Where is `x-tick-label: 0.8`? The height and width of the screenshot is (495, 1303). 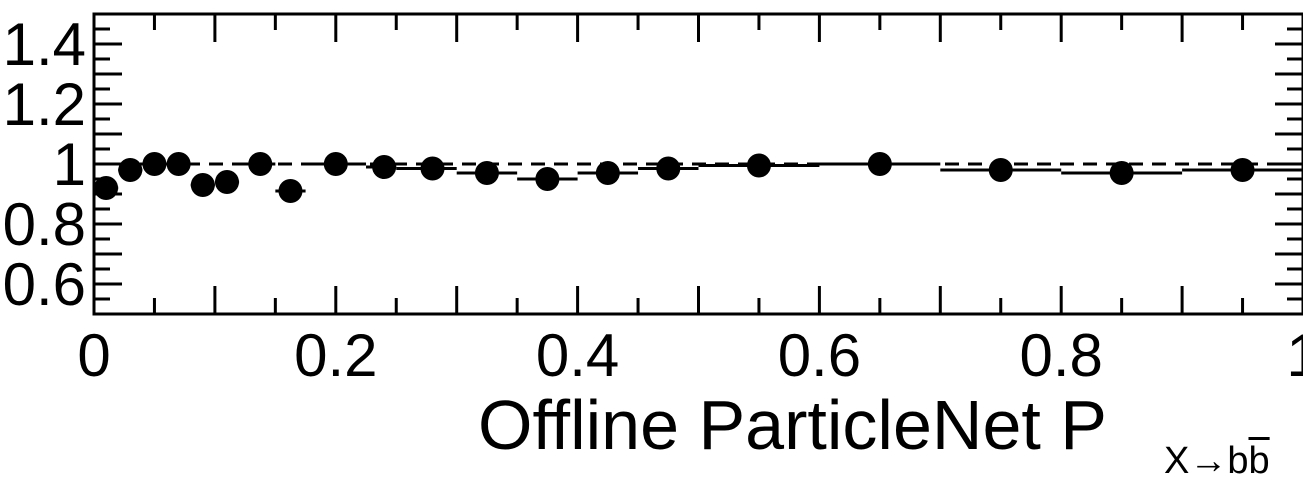 x-tick-label: 0.8 is located at coordinates (1060, 355).